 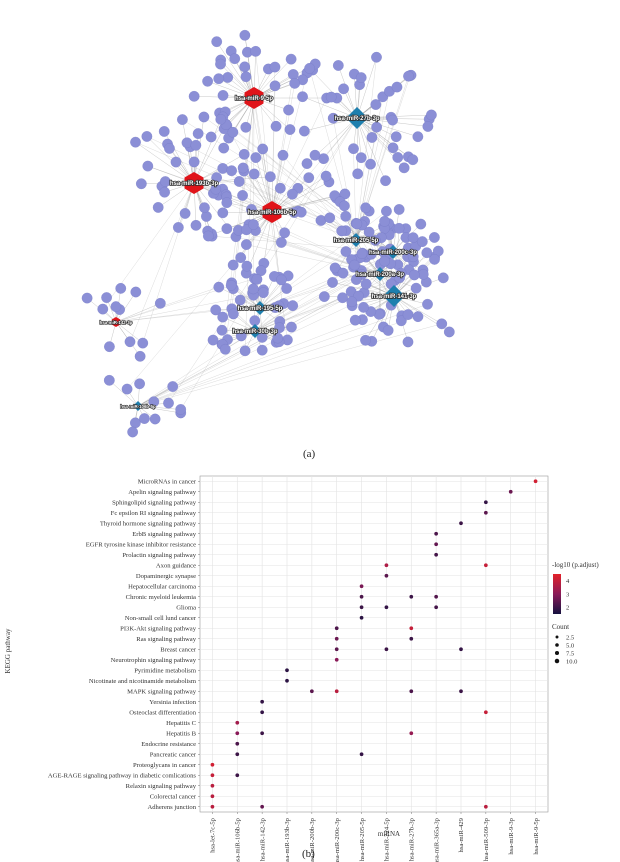 I want to click on pathway-label: Adherens junction, so click(x=171, y=807).